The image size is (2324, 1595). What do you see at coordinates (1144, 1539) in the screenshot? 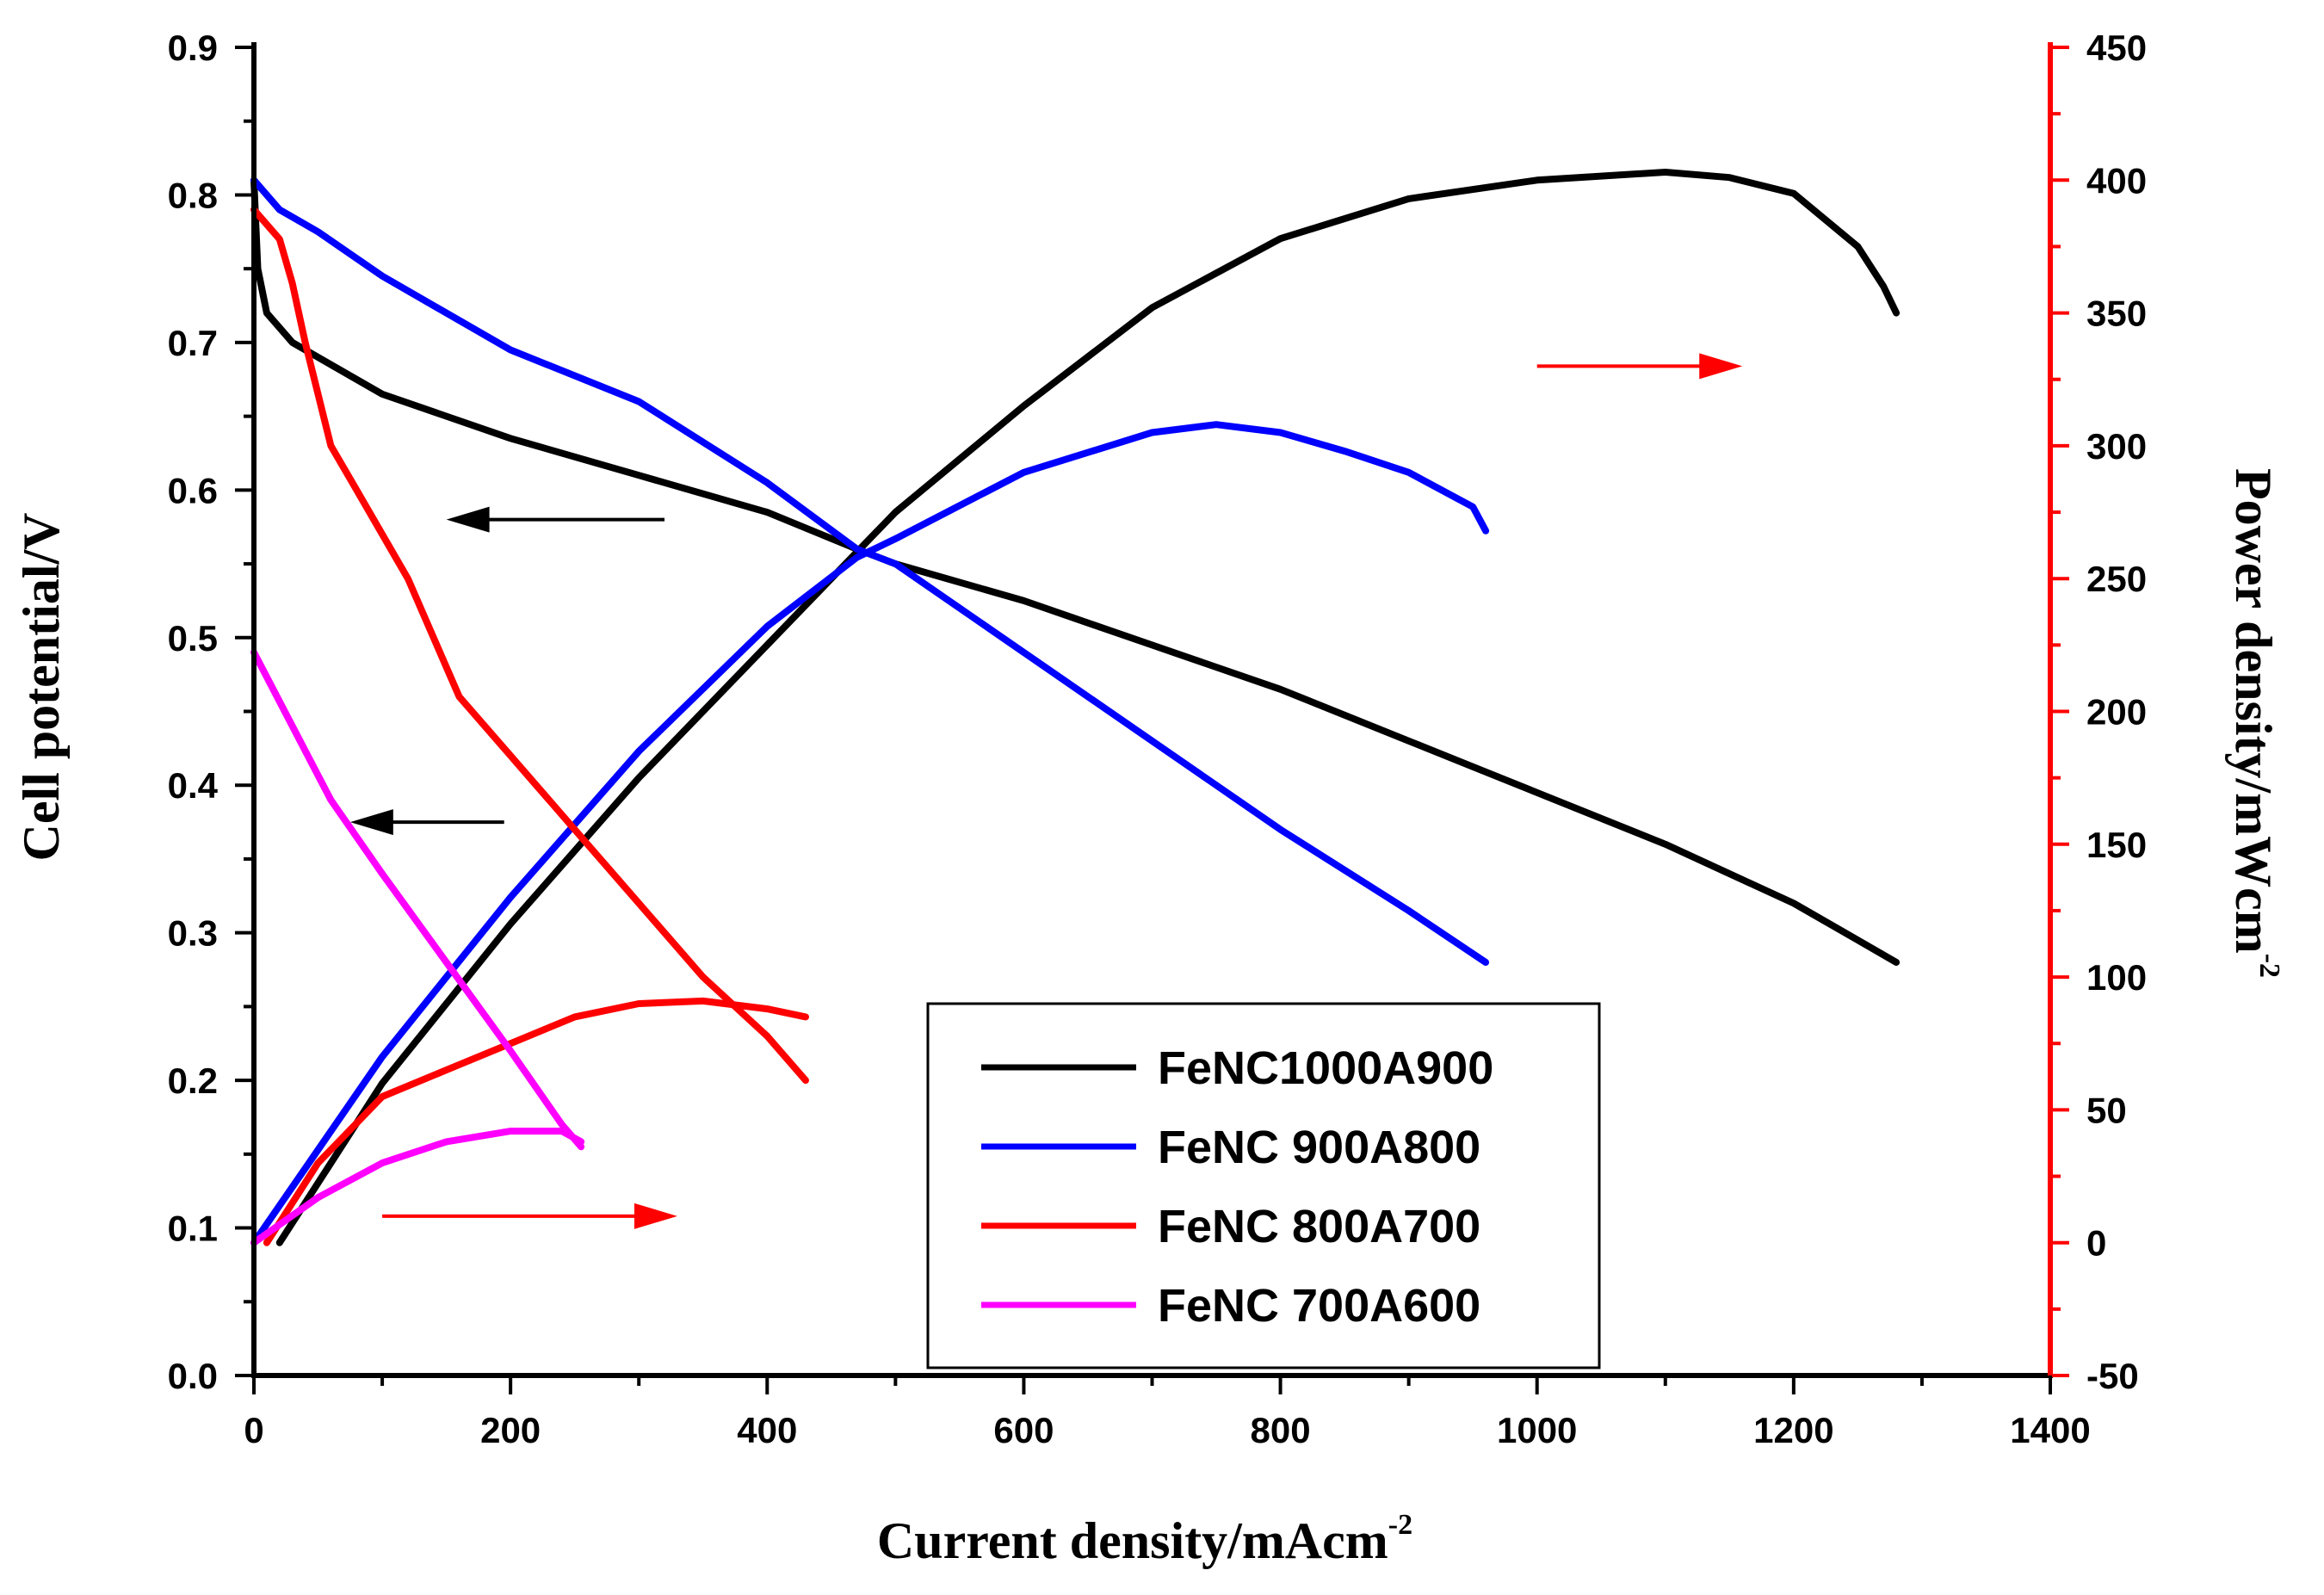
I see `x-axis-title: Current density/mAcm-2` at bounding box center [1144, 1539].